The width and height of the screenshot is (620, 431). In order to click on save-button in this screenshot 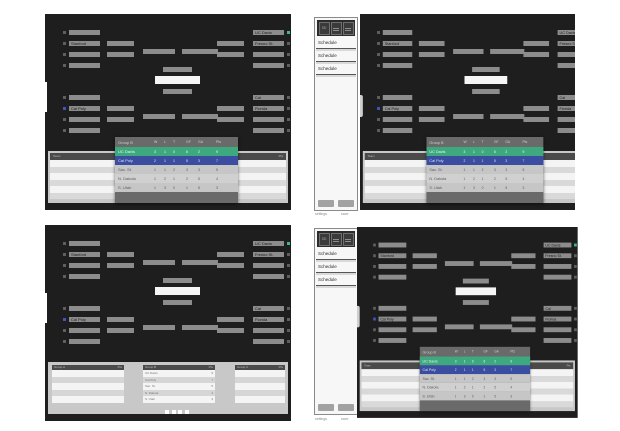, I will do `click(346, 407)`.